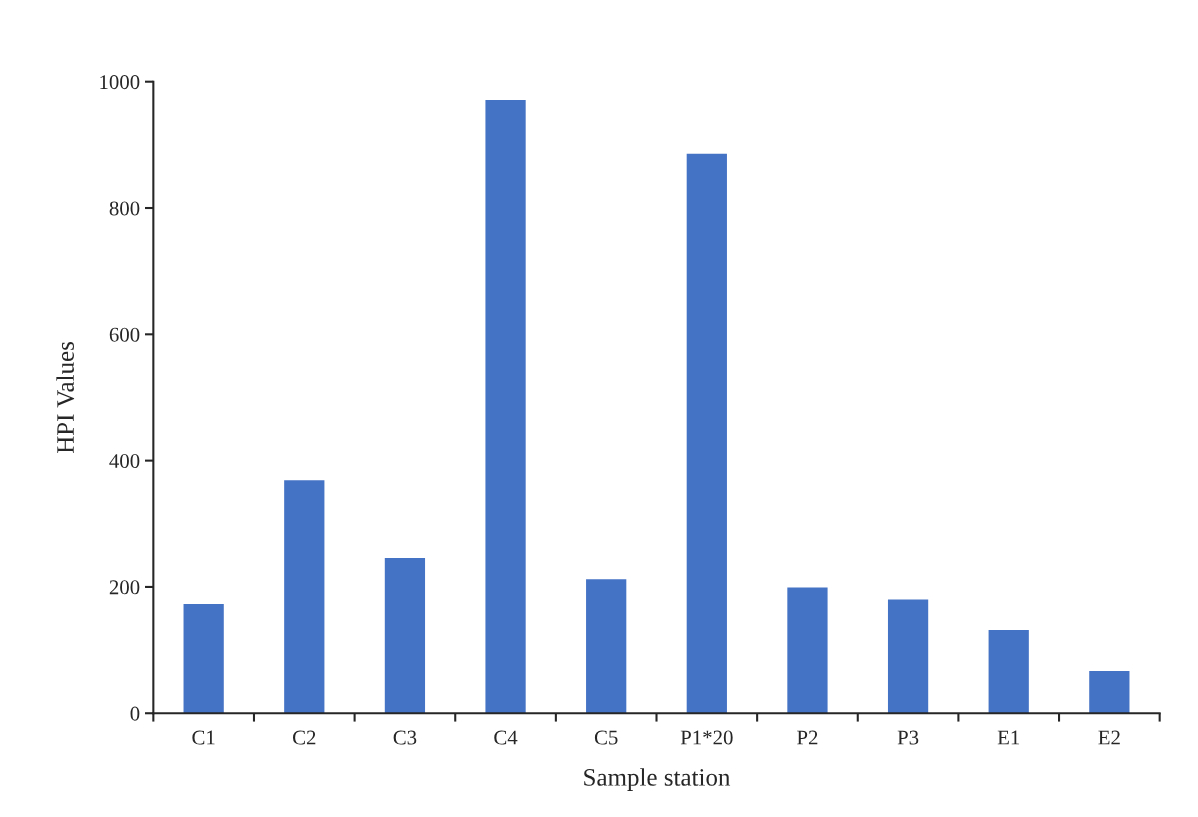 The width and height of the screenshot is (1198, 817). Describe the element at coordinates (908, 737) in the screenshot. I see `x-tick-label: P3` at that location.